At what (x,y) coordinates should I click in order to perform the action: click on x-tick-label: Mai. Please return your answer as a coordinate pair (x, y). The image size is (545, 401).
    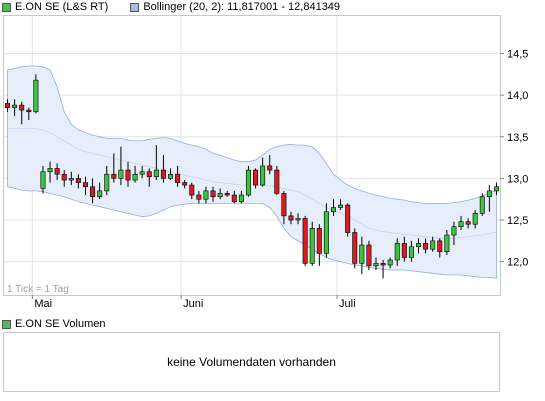
    Looking at the image, I should click on (43, 304).